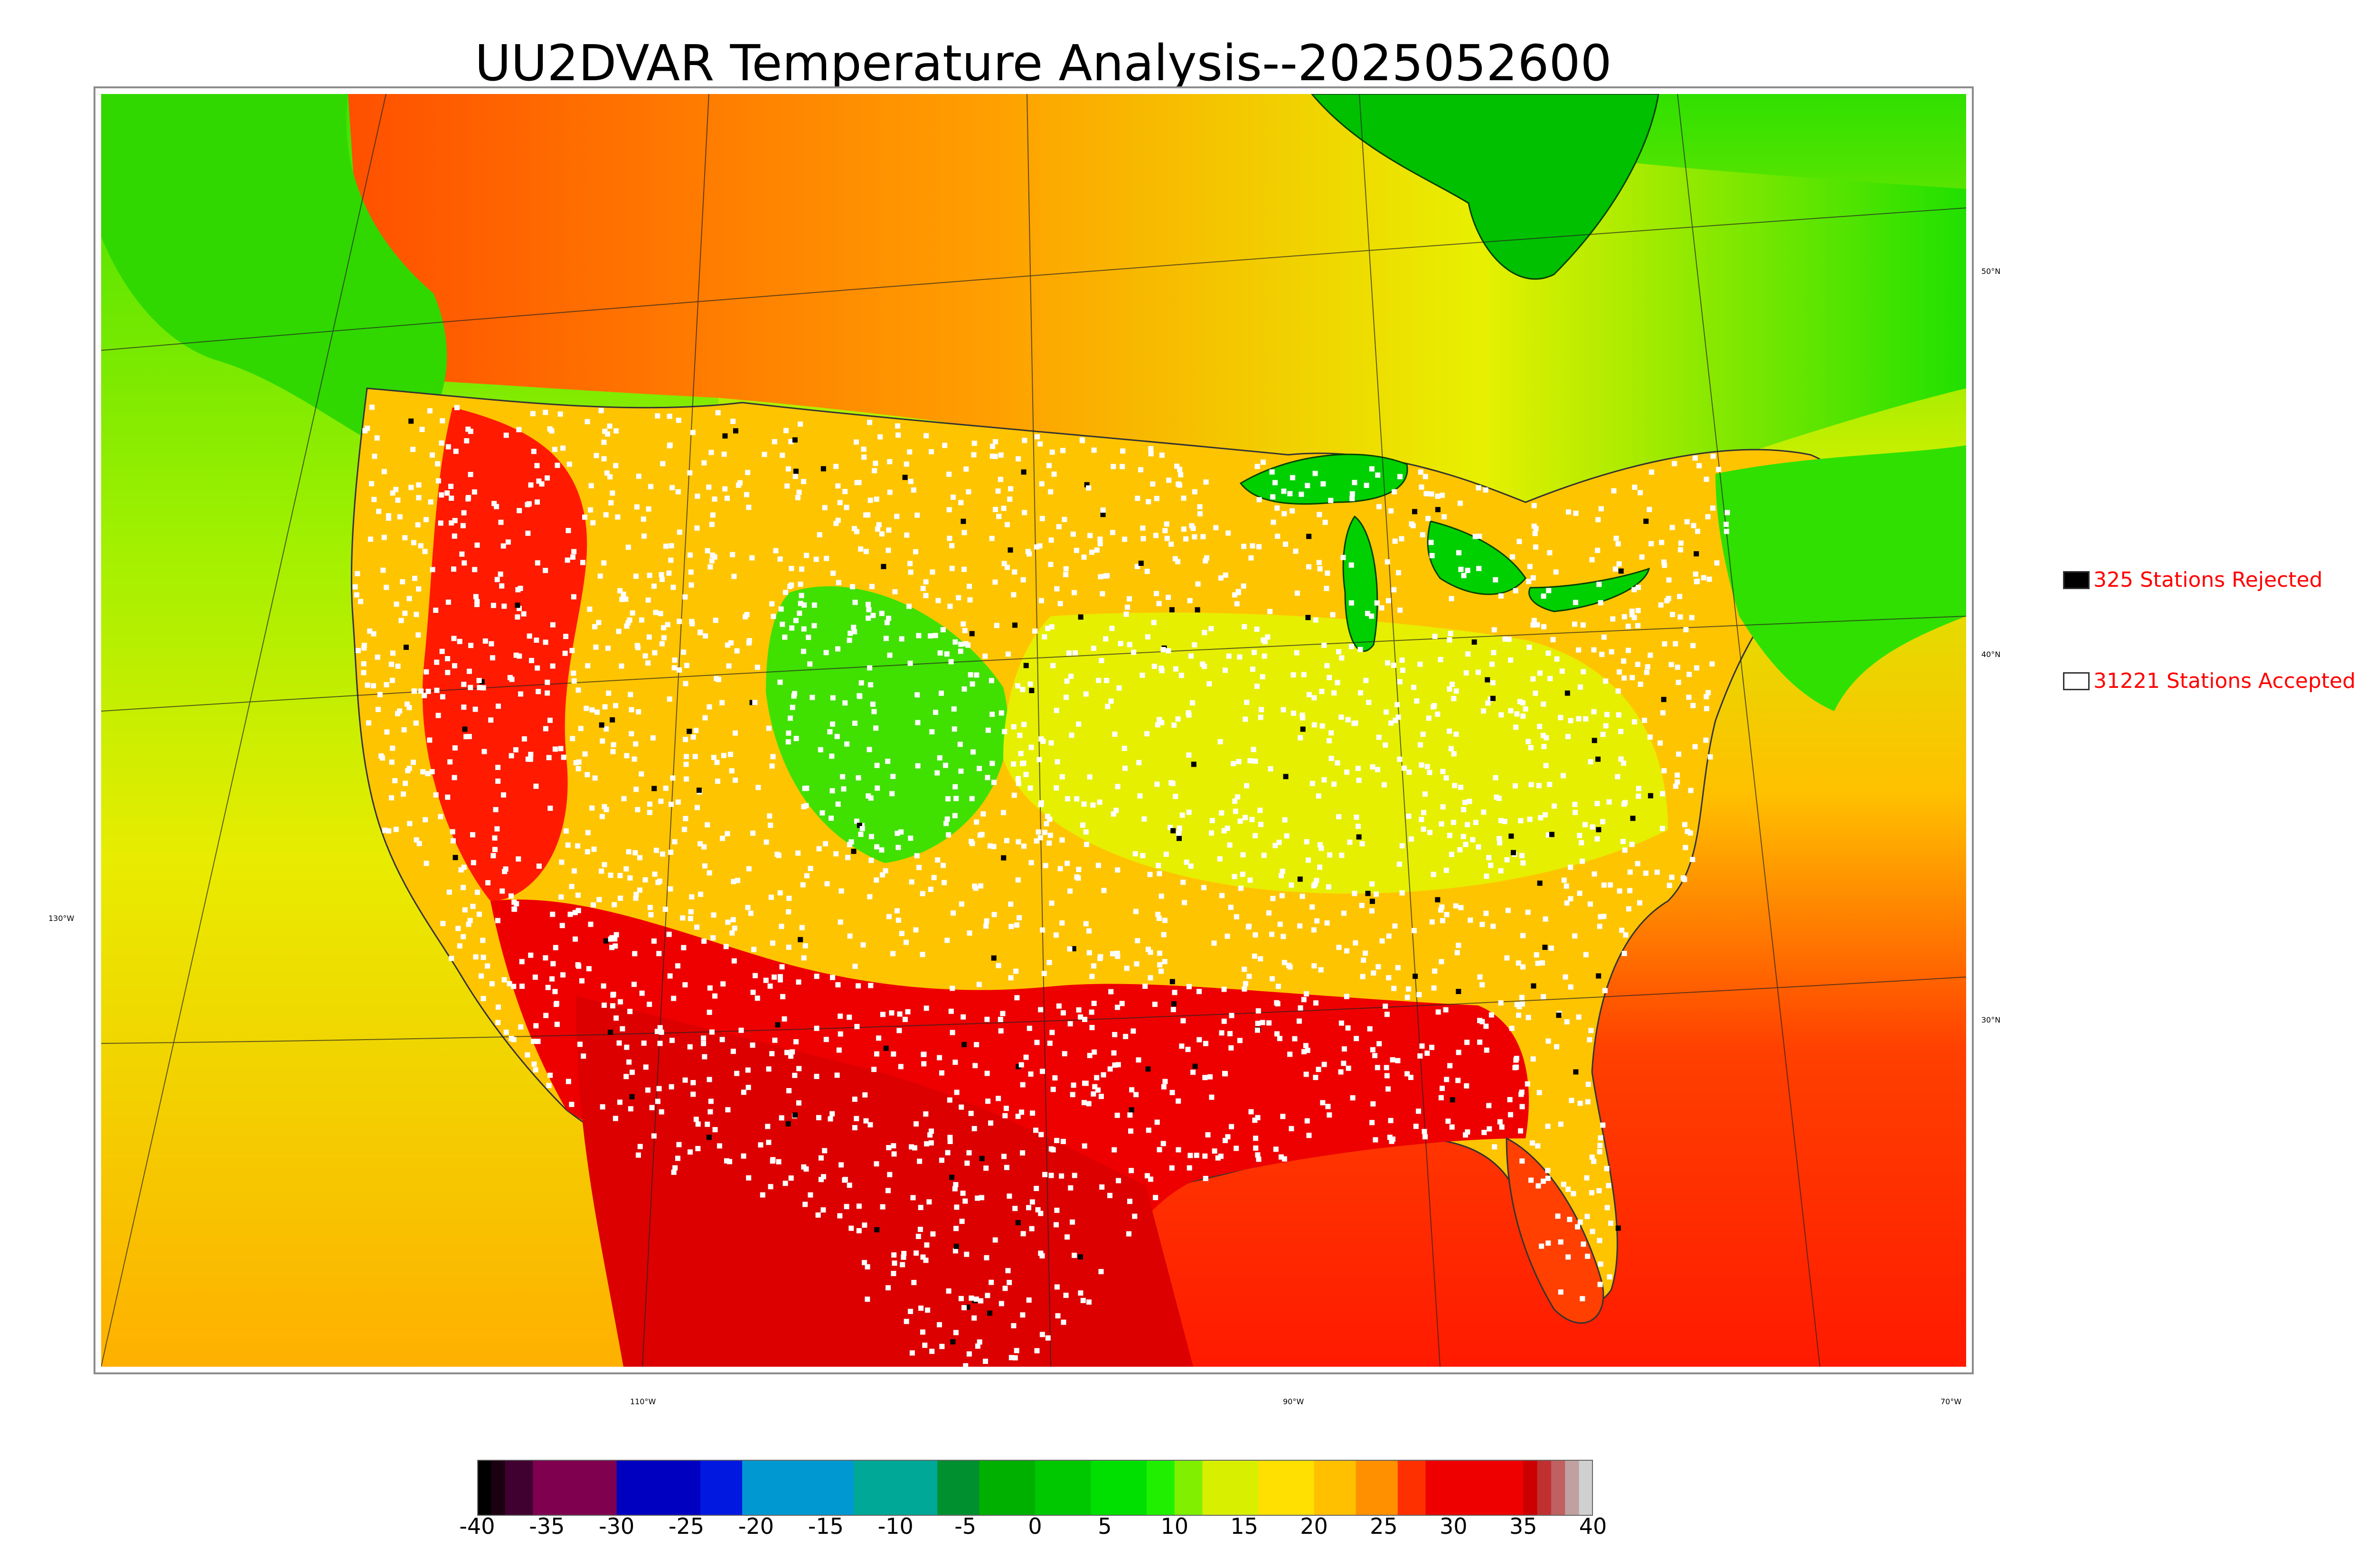 The width and height of the screenshot is (2374, 1568). I want to click on lat-label-50n: 50°N, so click(1991, 271).